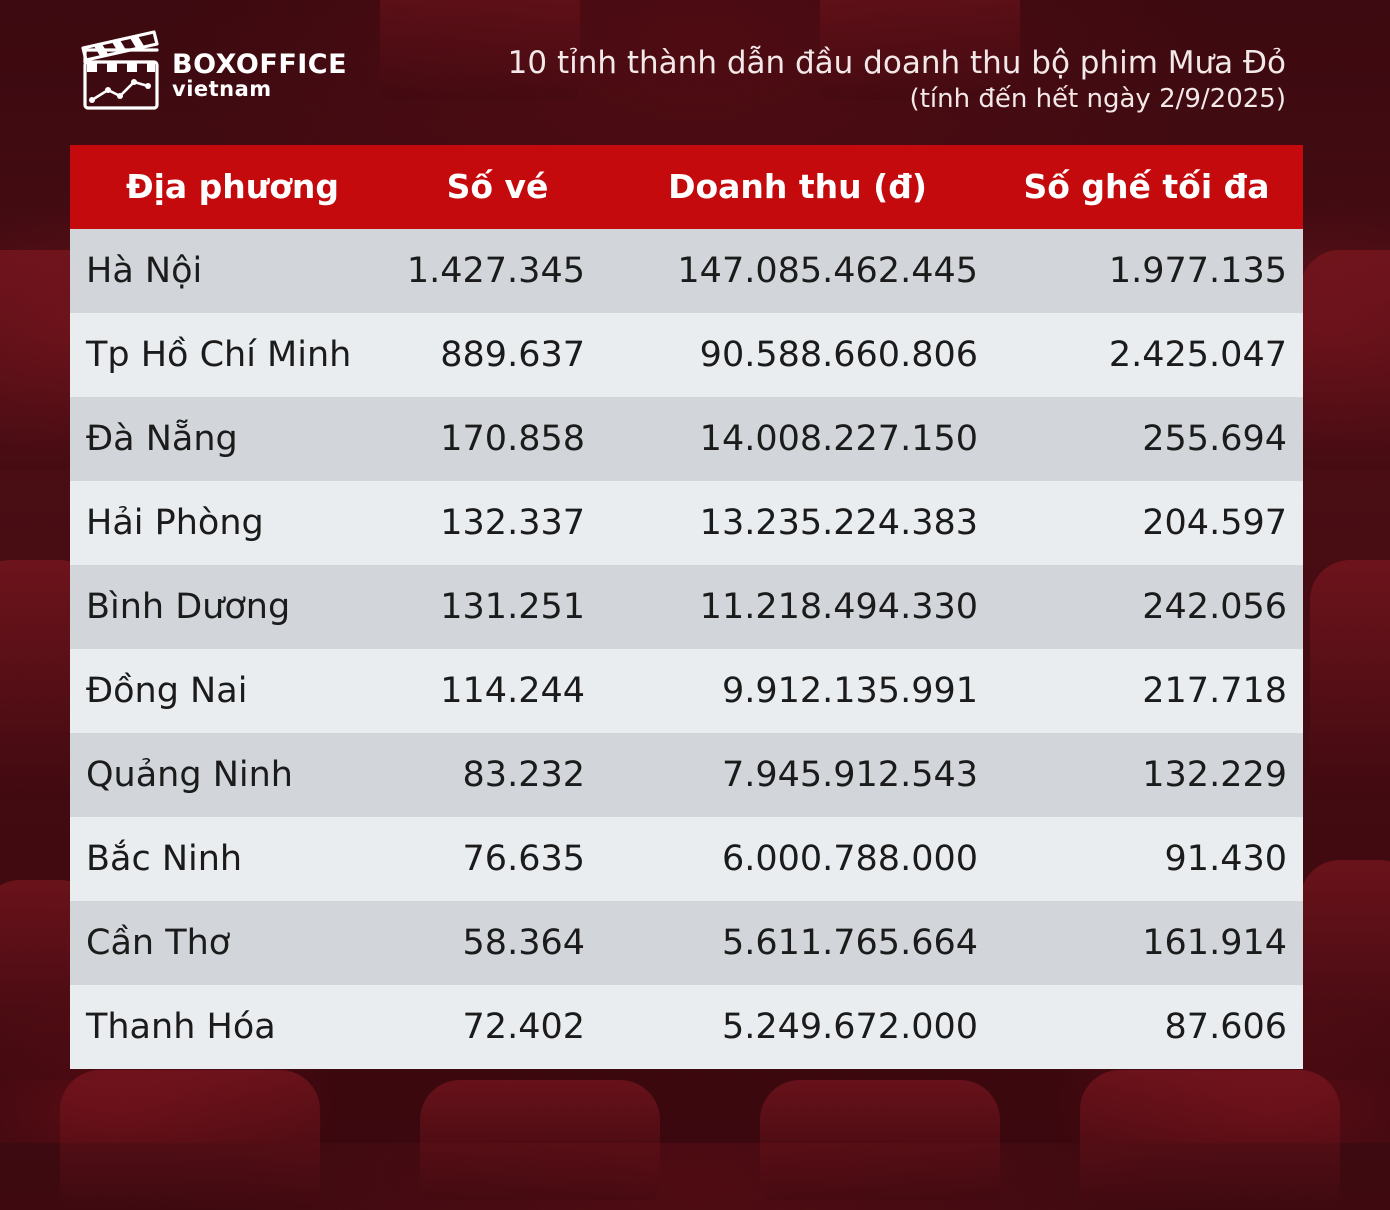 This screenshot has height=1210, width=1390. Describe the element at coordinates (797, 186) in the screenshot. I see `column-header-revenue: Doanh thu (đ)` at that location.